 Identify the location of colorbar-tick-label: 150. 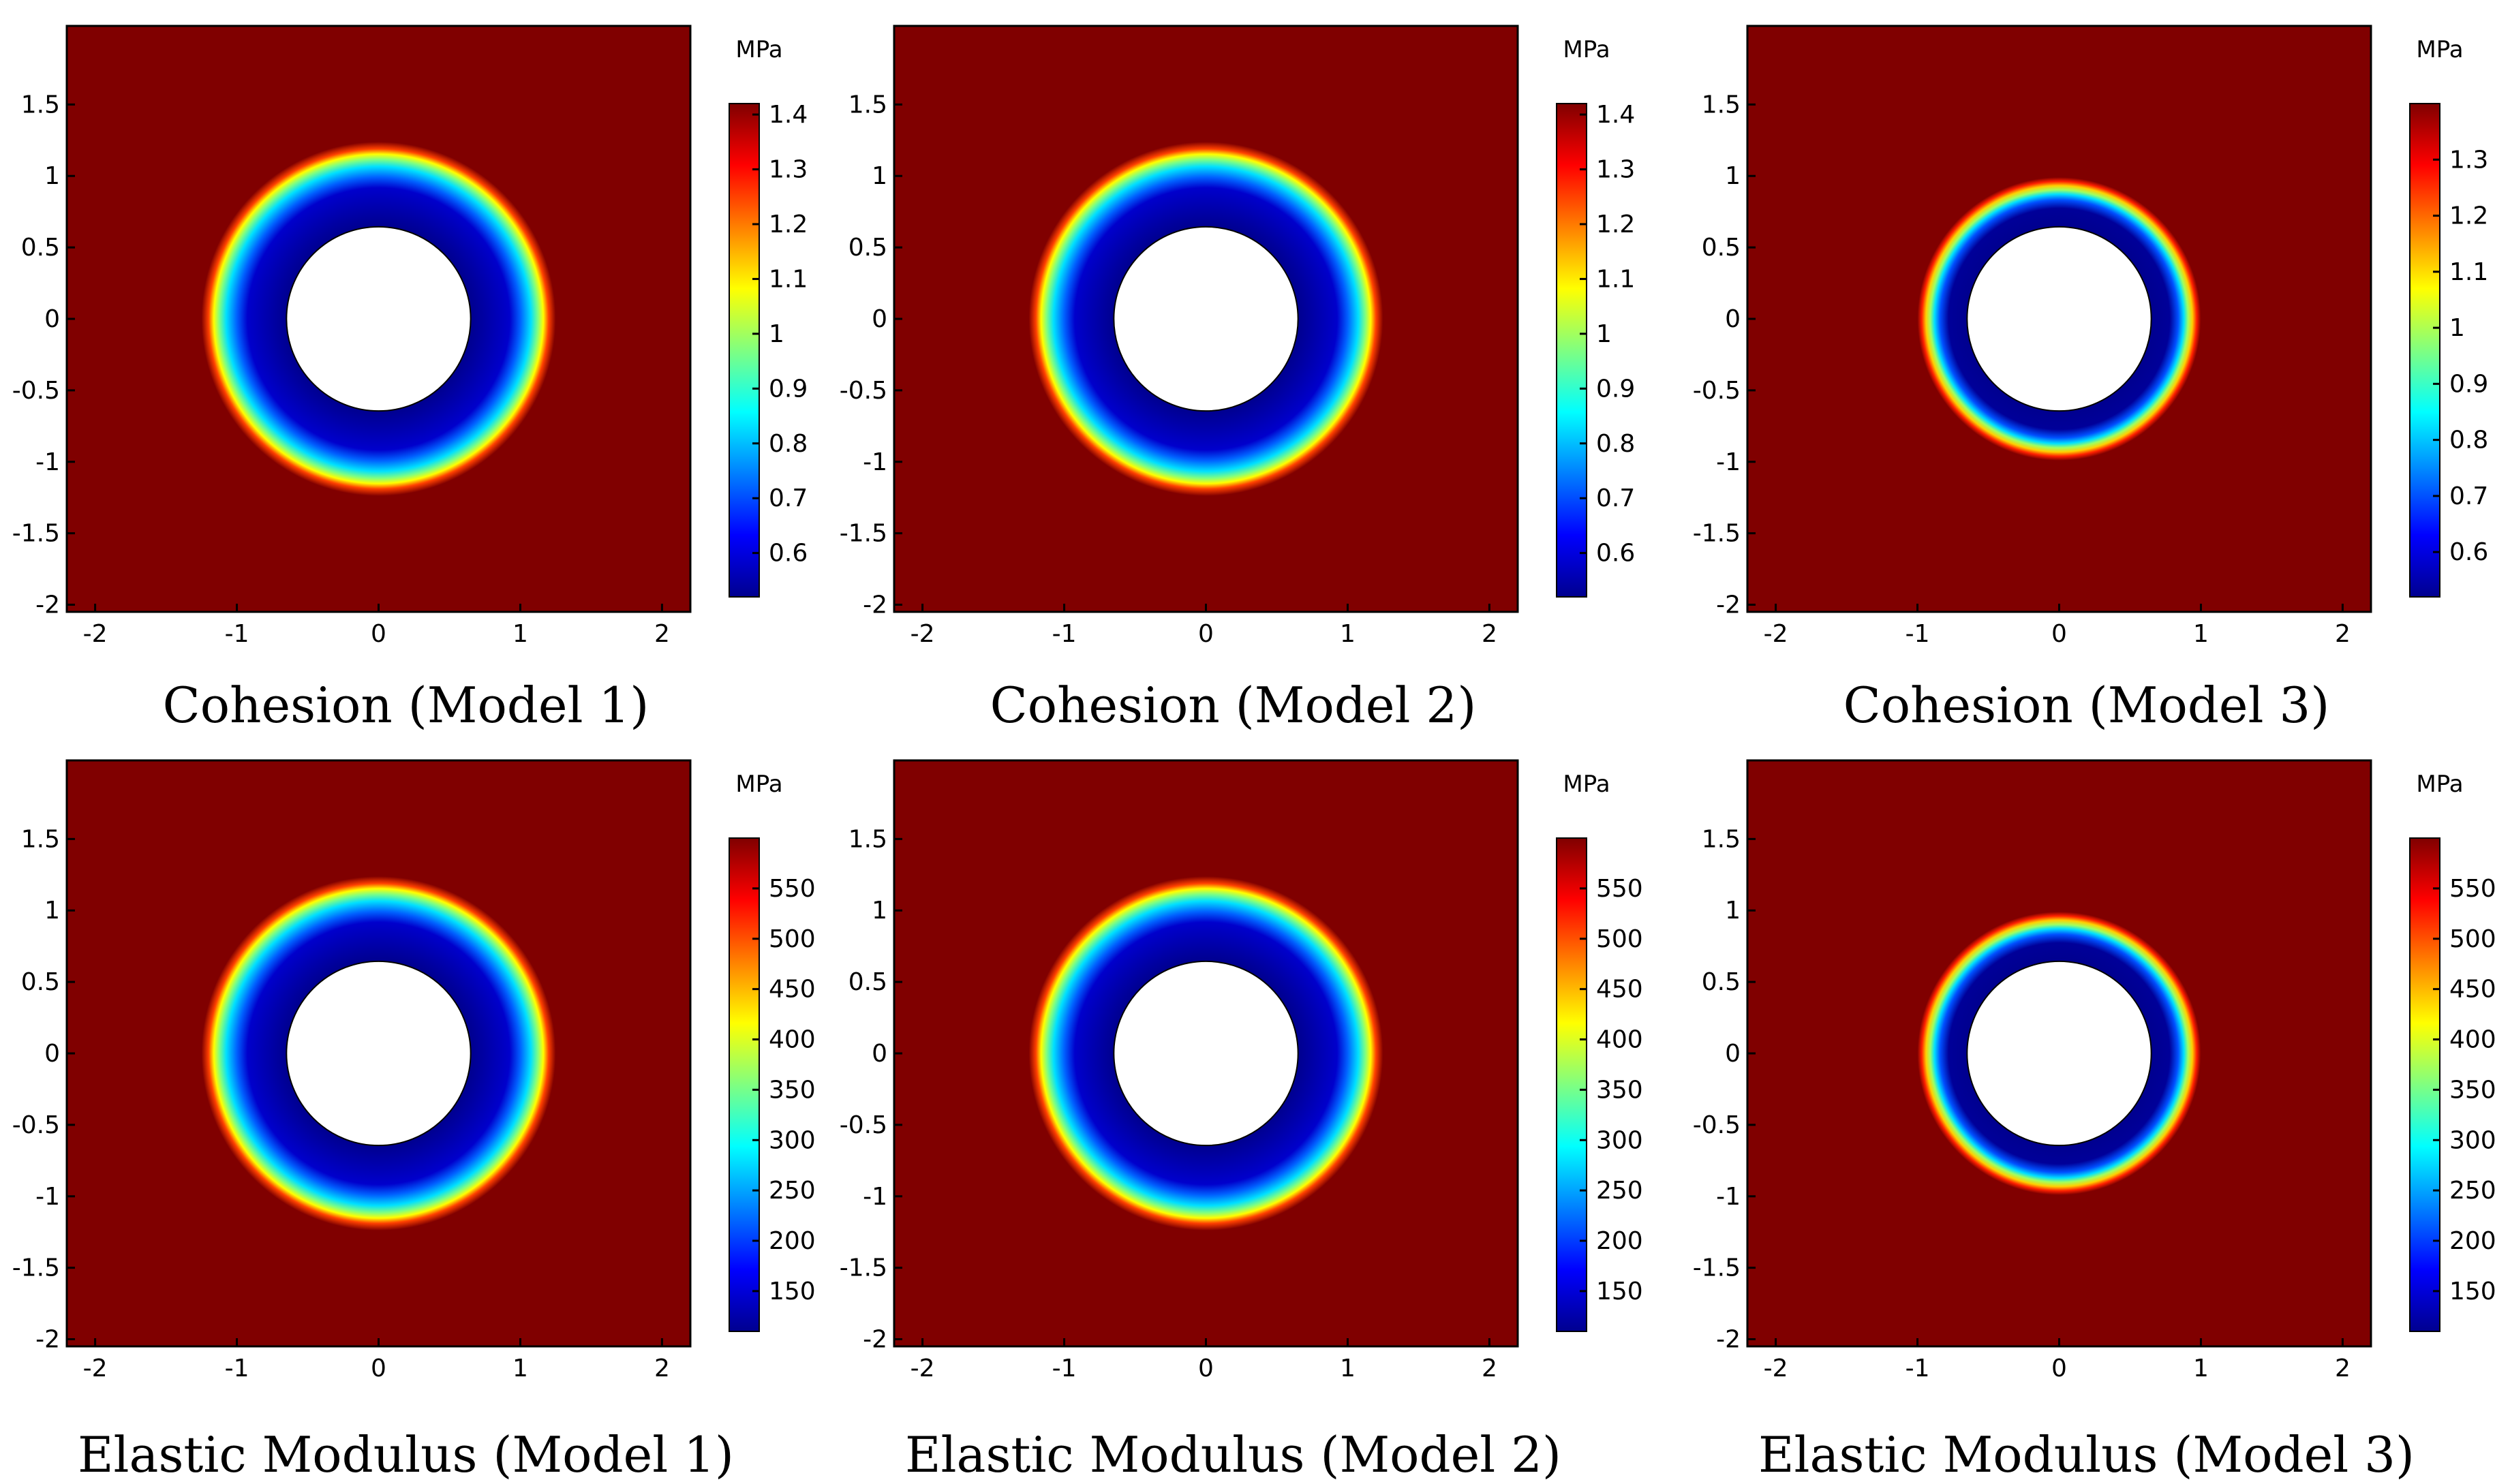
(2472, 1292).